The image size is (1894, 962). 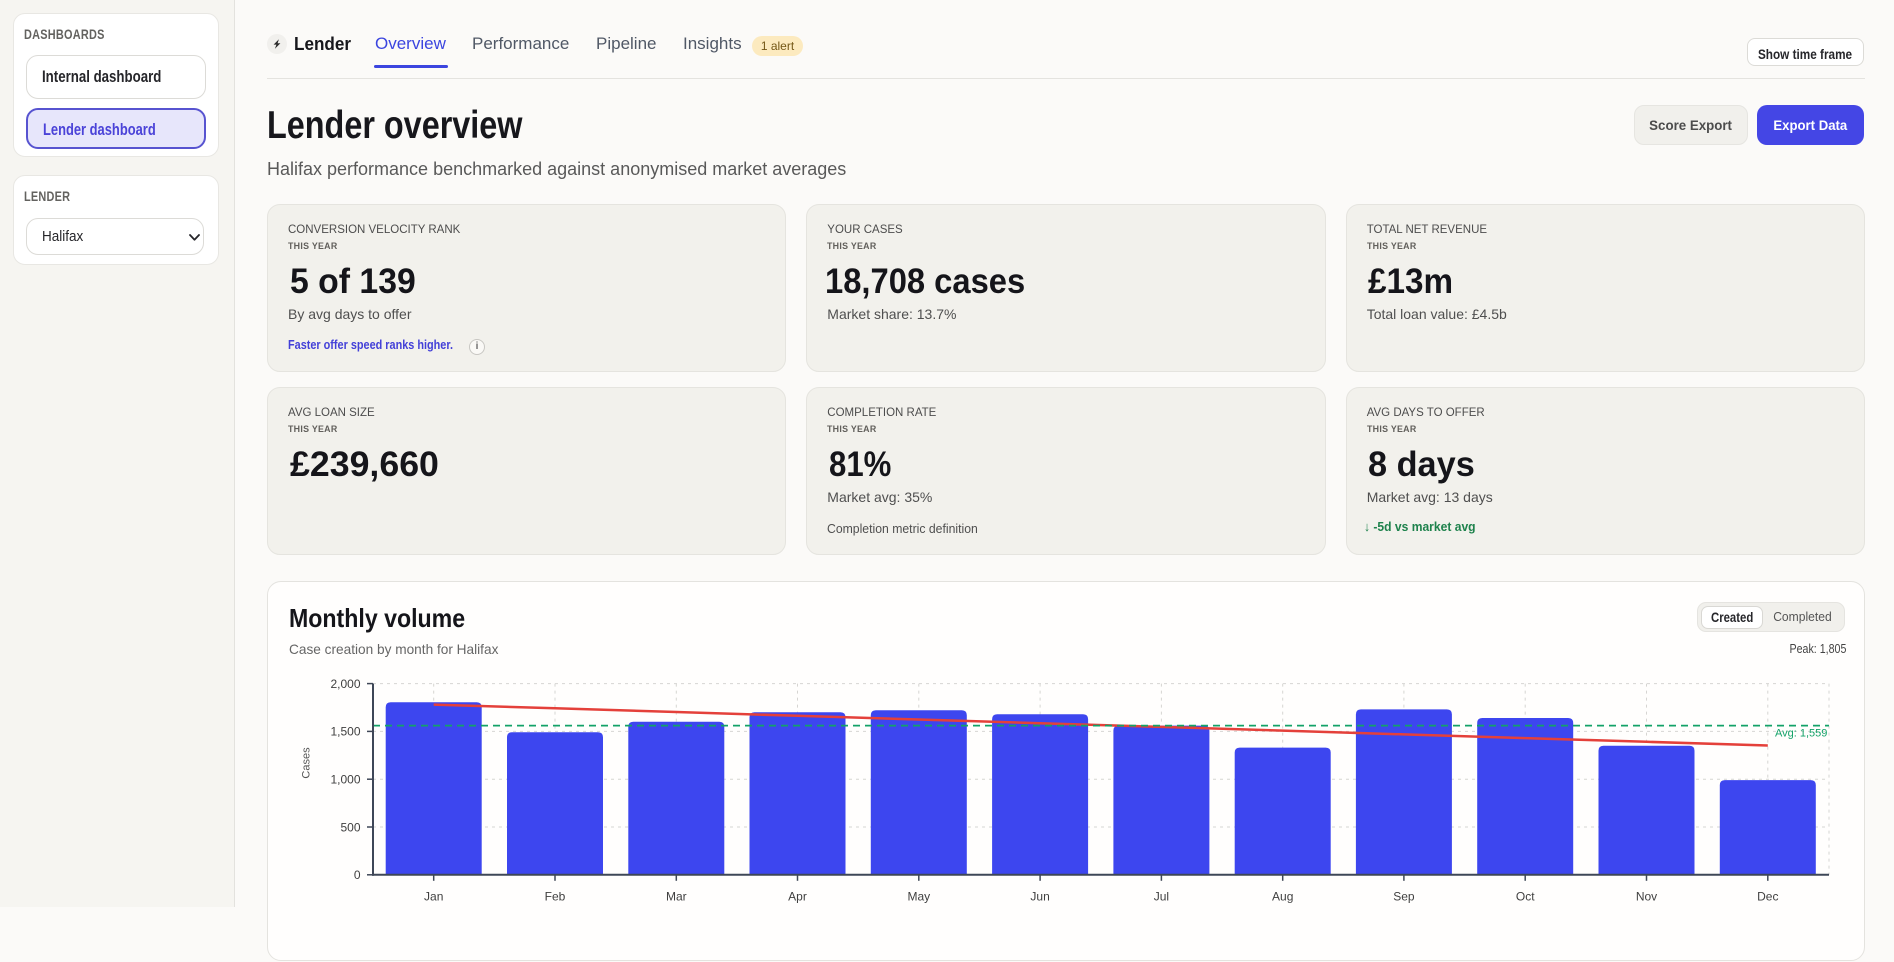 What do you see at coordinates (1646, 896) in the screenshot?
I see `svg-text: Nov` at bounding box center [1646, 896].